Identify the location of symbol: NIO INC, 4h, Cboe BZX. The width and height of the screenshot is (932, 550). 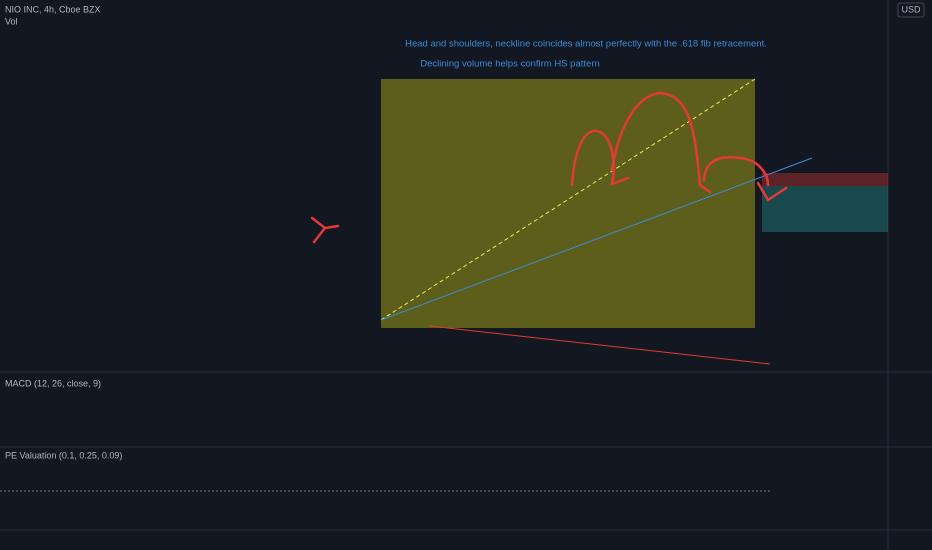
(53, 9).